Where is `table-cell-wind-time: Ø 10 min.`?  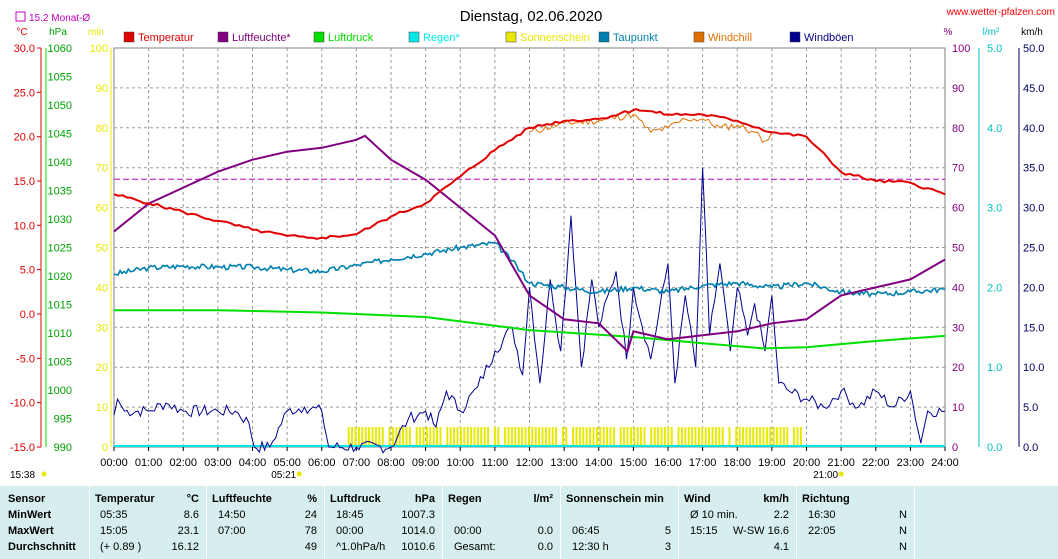
table-cell-wind-time: Ø 10 min. is located at coordinates (714, 515).